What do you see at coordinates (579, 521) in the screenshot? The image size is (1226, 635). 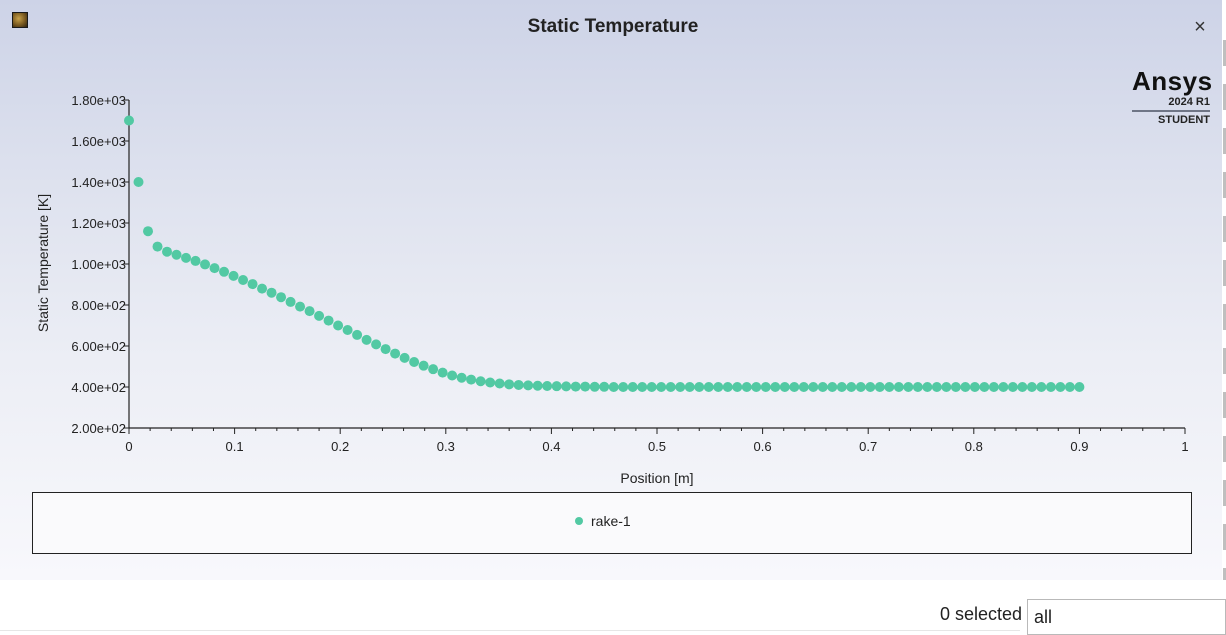 I see `legend-marker` at bounding box center [579, 521].